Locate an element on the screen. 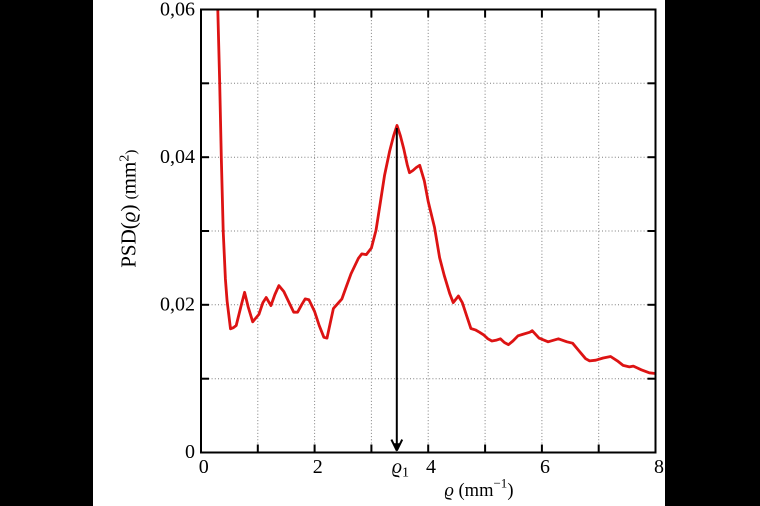  svg-text: 6 is located at coordinates (545, 467).